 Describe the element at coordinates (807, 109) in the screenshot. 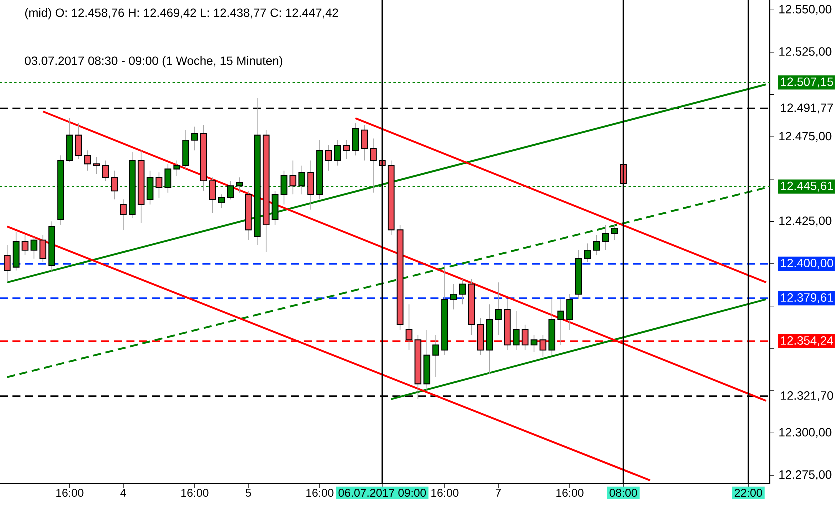

I see `ref-line-label: 12.491,77` at that location.